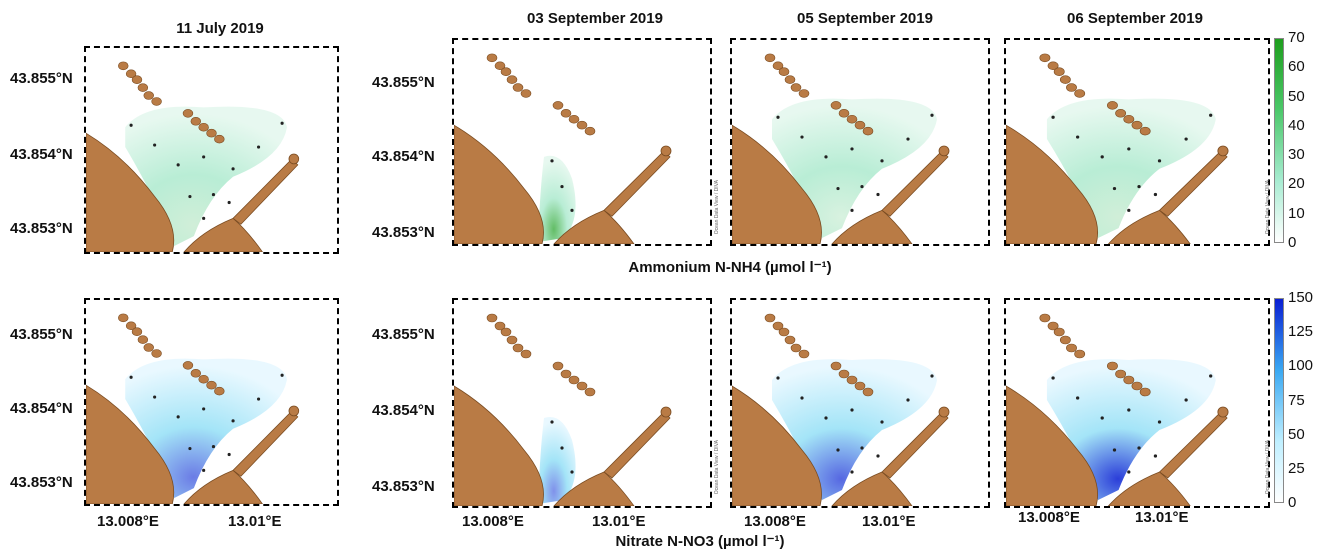 Image resolution: width=1327 pixels, height=554 pixels. Describe the element at coordinates (1296, 125) in the screenshot. I see `colorbar-tick-label: 40` at that location.